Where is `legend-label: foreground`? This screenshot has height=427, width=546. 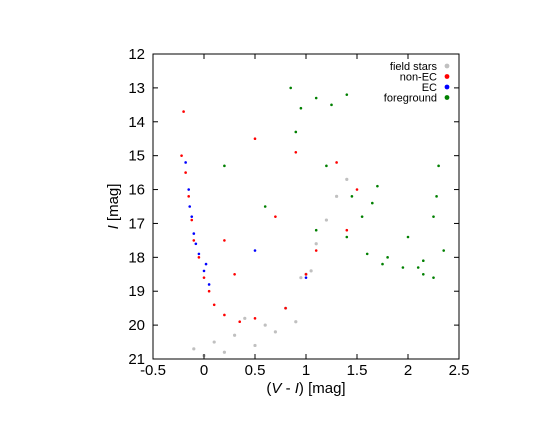 legend-label: foreground is located at coordinates (410, 99).